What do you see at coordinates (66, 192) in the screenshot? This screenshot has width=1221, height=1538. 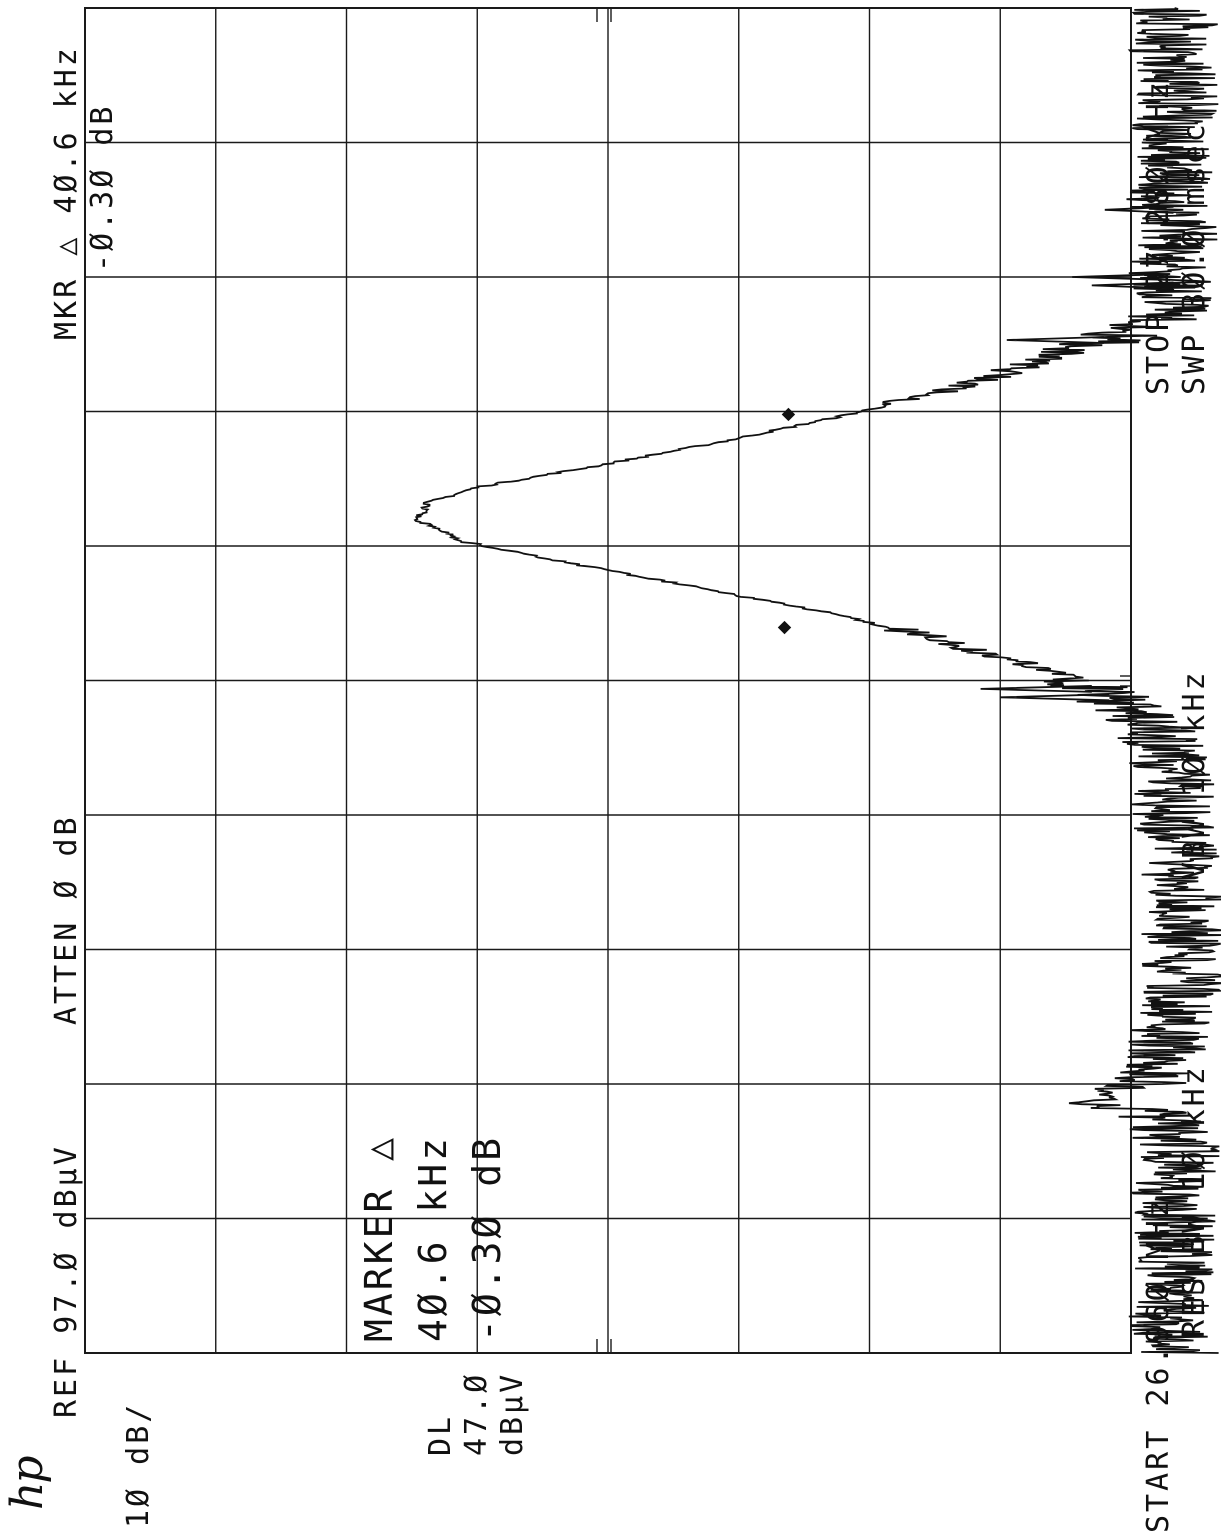 I see `mkr-freq-label: MKR △ 4Ø.6 kHz` at bounding box center [66, 192].